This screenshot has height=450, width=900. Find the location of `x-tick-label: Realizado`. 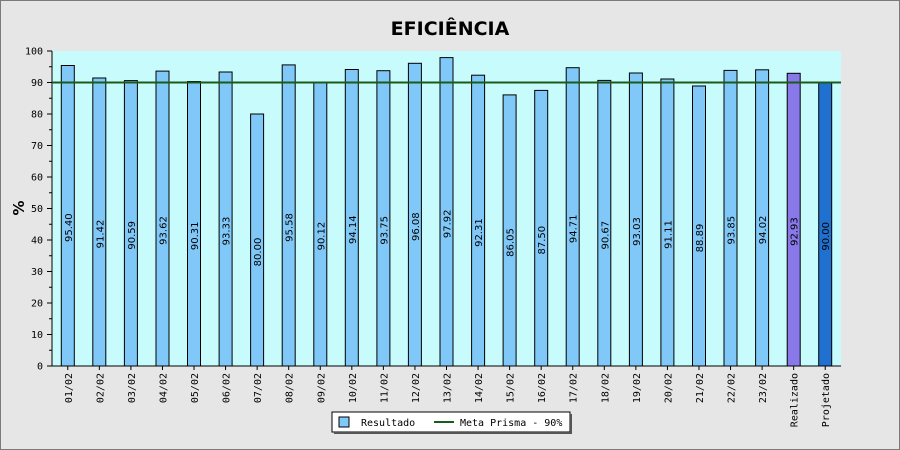

x-tick-label: Realizado is located at coordinates (795, 400).